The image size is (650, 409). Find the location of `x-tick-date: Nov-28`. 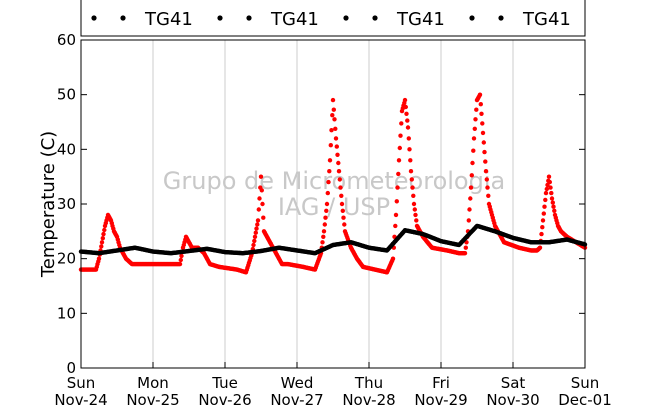

x-tick-date: Nov-28 is located at coordinates (368, 400).